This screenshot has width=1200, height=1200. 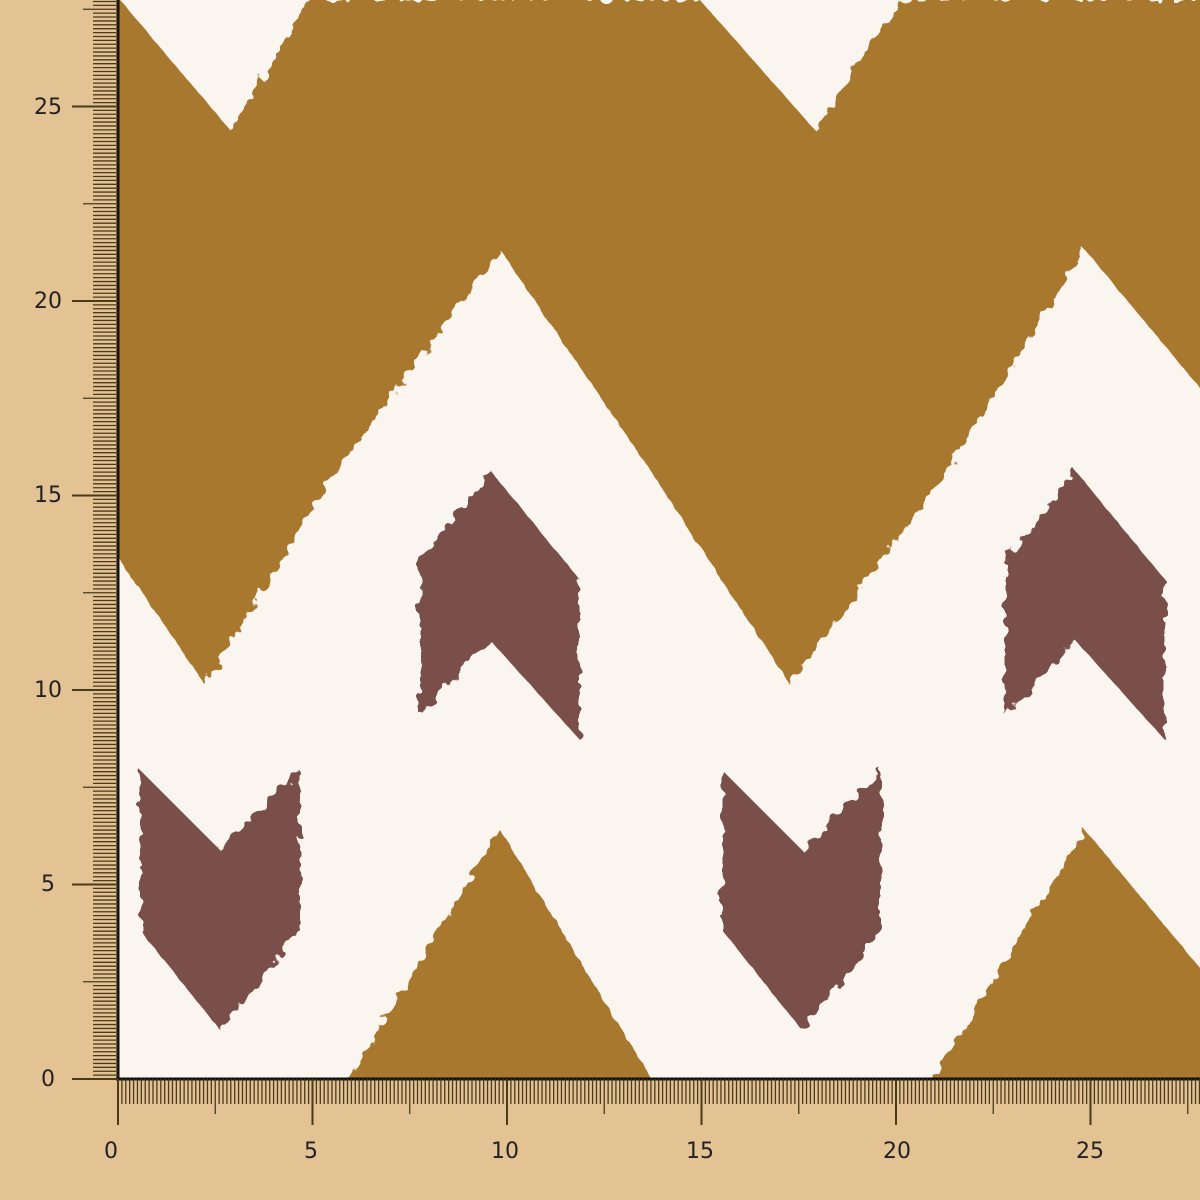 I want to click on vertical-ruler, so click(x=95, y=540).